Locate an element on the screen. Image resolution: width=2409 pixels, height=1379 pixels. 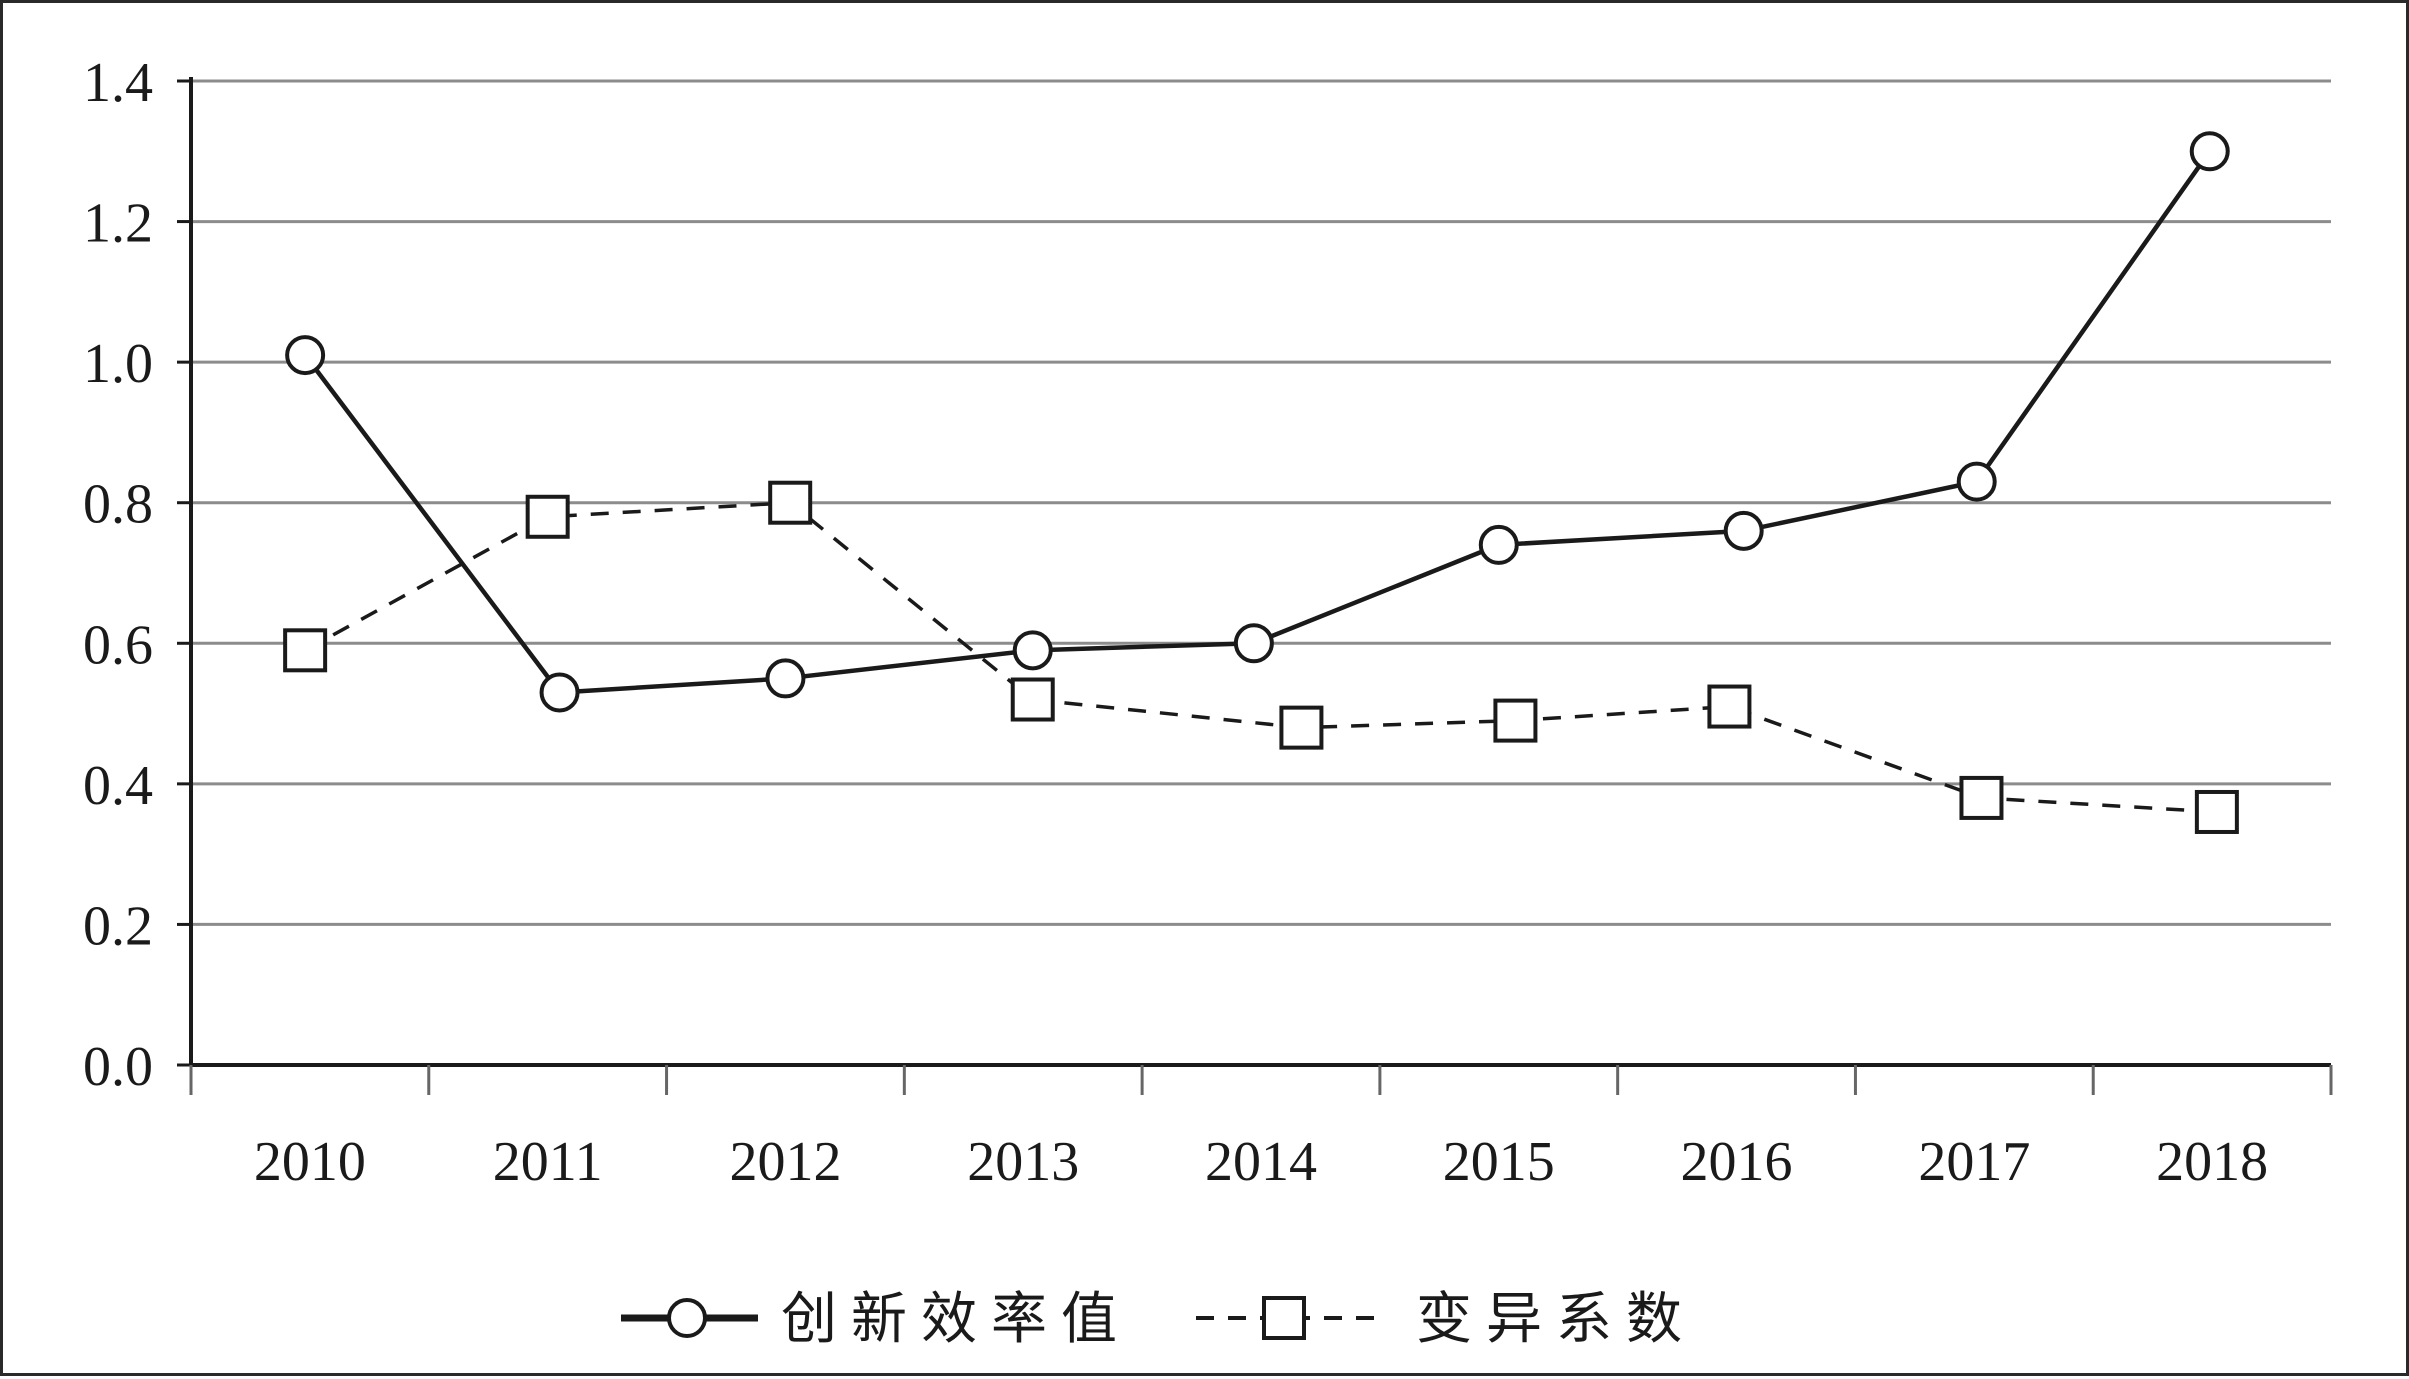
y-tick-label: 1.0 is located at coordinates (118, 364).